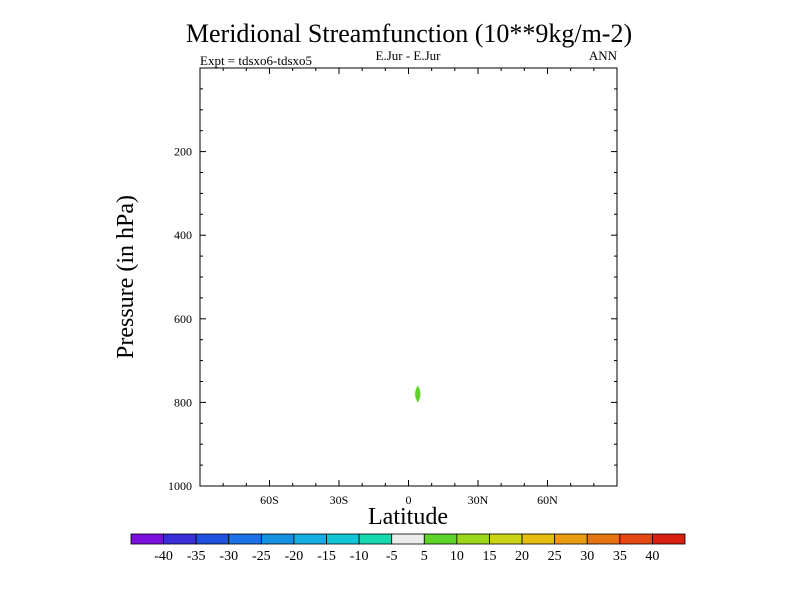  Describe the element at coordinates (409, 55) in the screenshot. I see `subtitle-center: E.Jur - E.Jur` at that location.